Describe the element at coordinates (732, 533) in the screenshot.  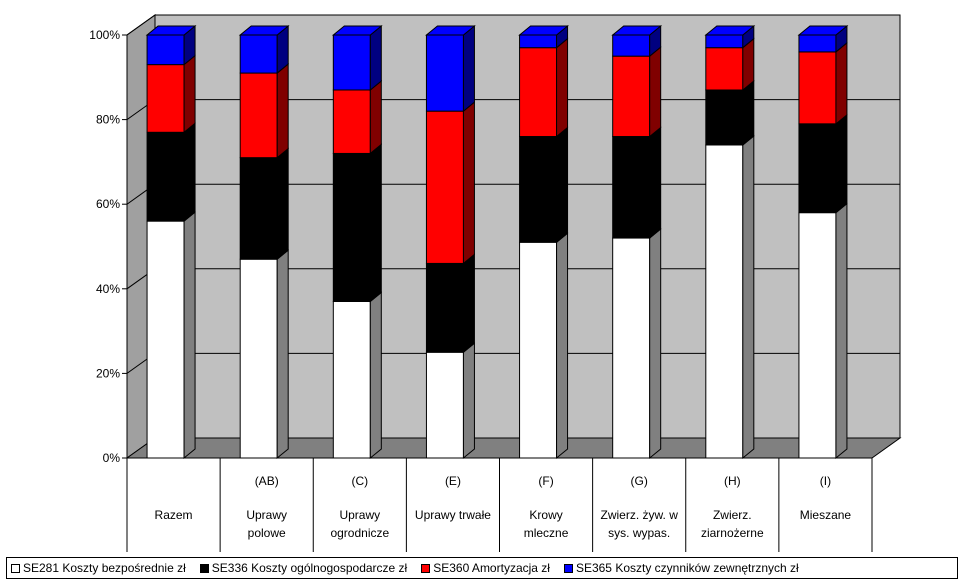
I see `category-label-line2: ziarnożerne` at that location.